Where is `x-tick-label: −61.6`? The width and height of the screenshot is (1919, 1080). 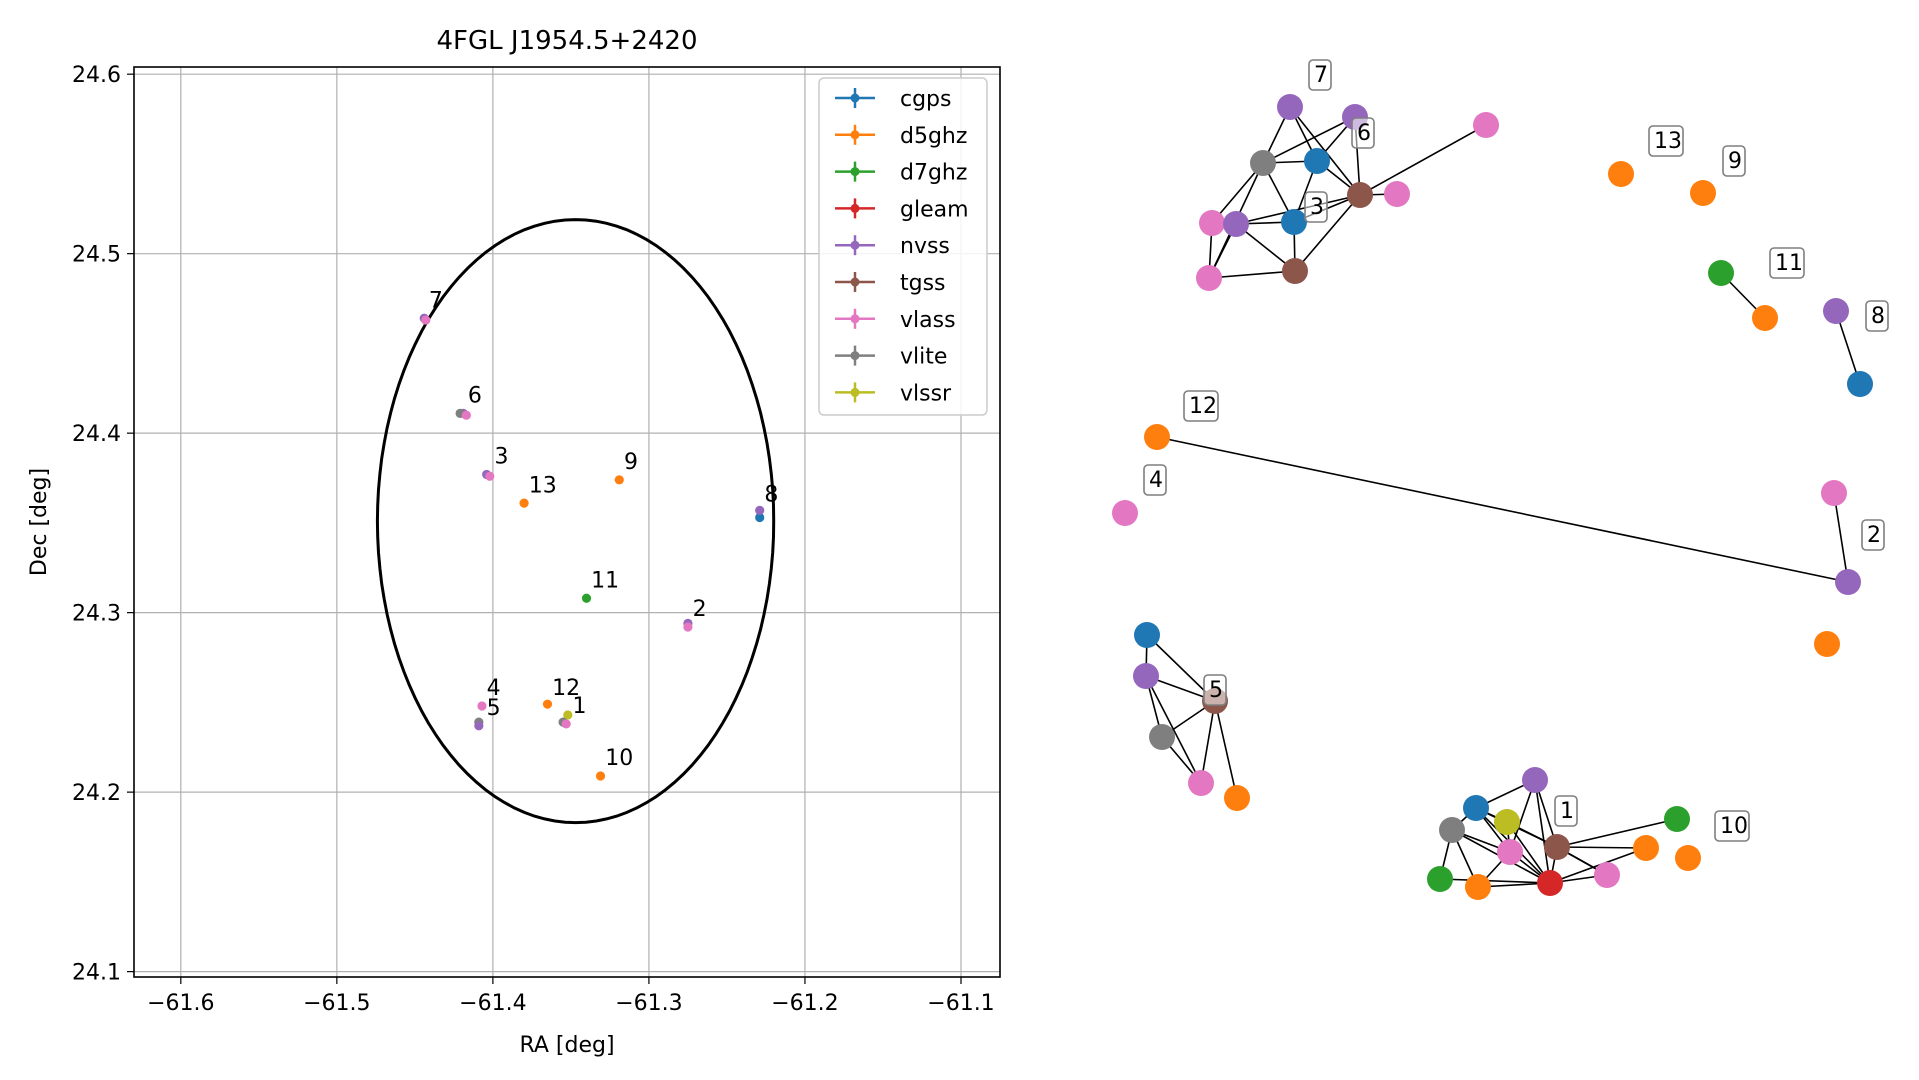
x-tick-label: −61.6 is located at coordinates (180, 1003).